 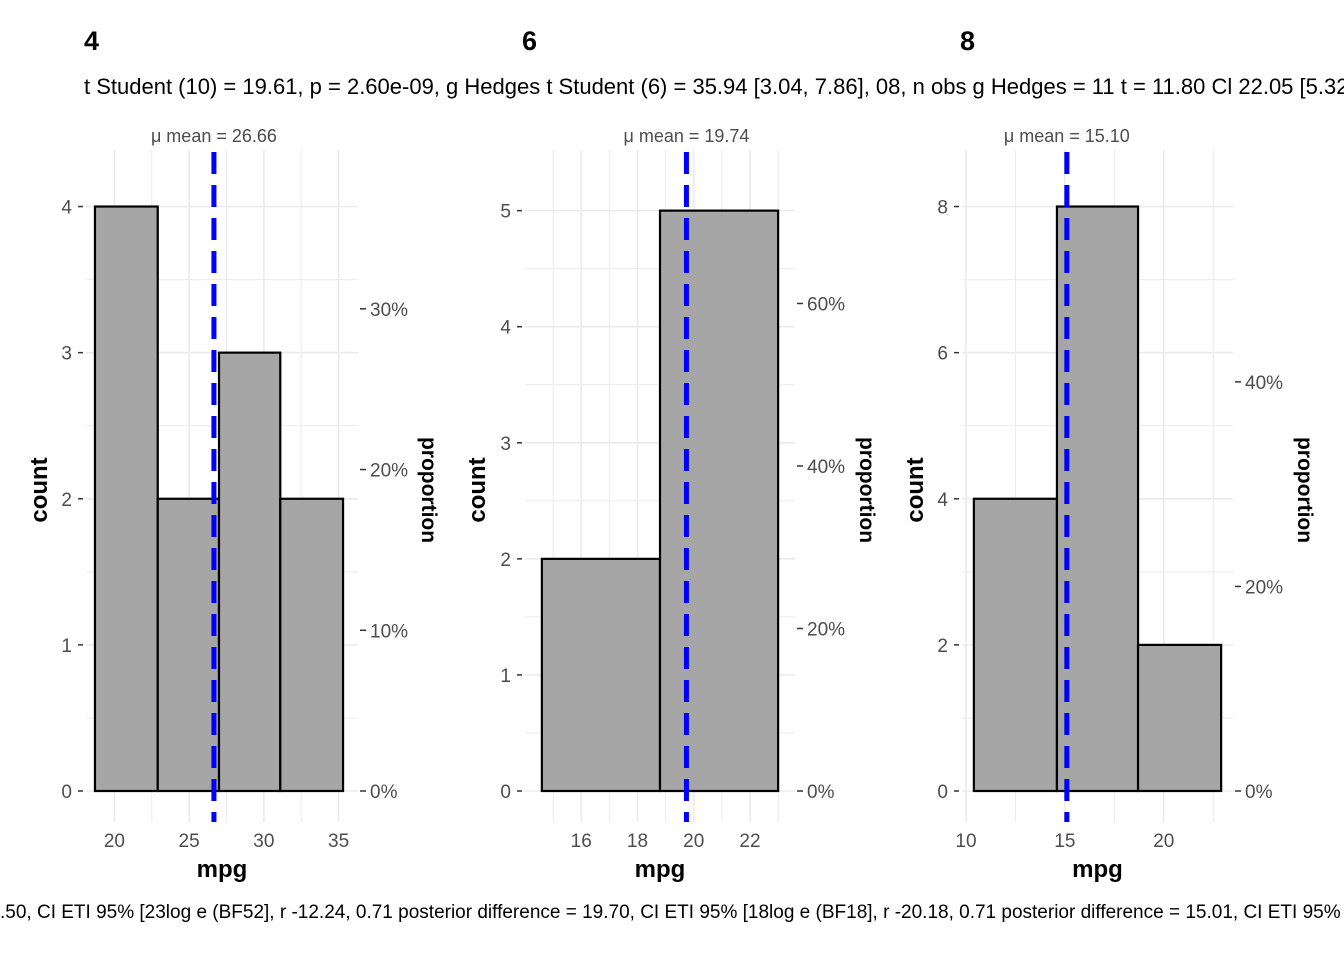 What do you see at coordinates (505, 212) in the screenshot?
I see `y-tick-label: 5` at bounding box center [505, 212].